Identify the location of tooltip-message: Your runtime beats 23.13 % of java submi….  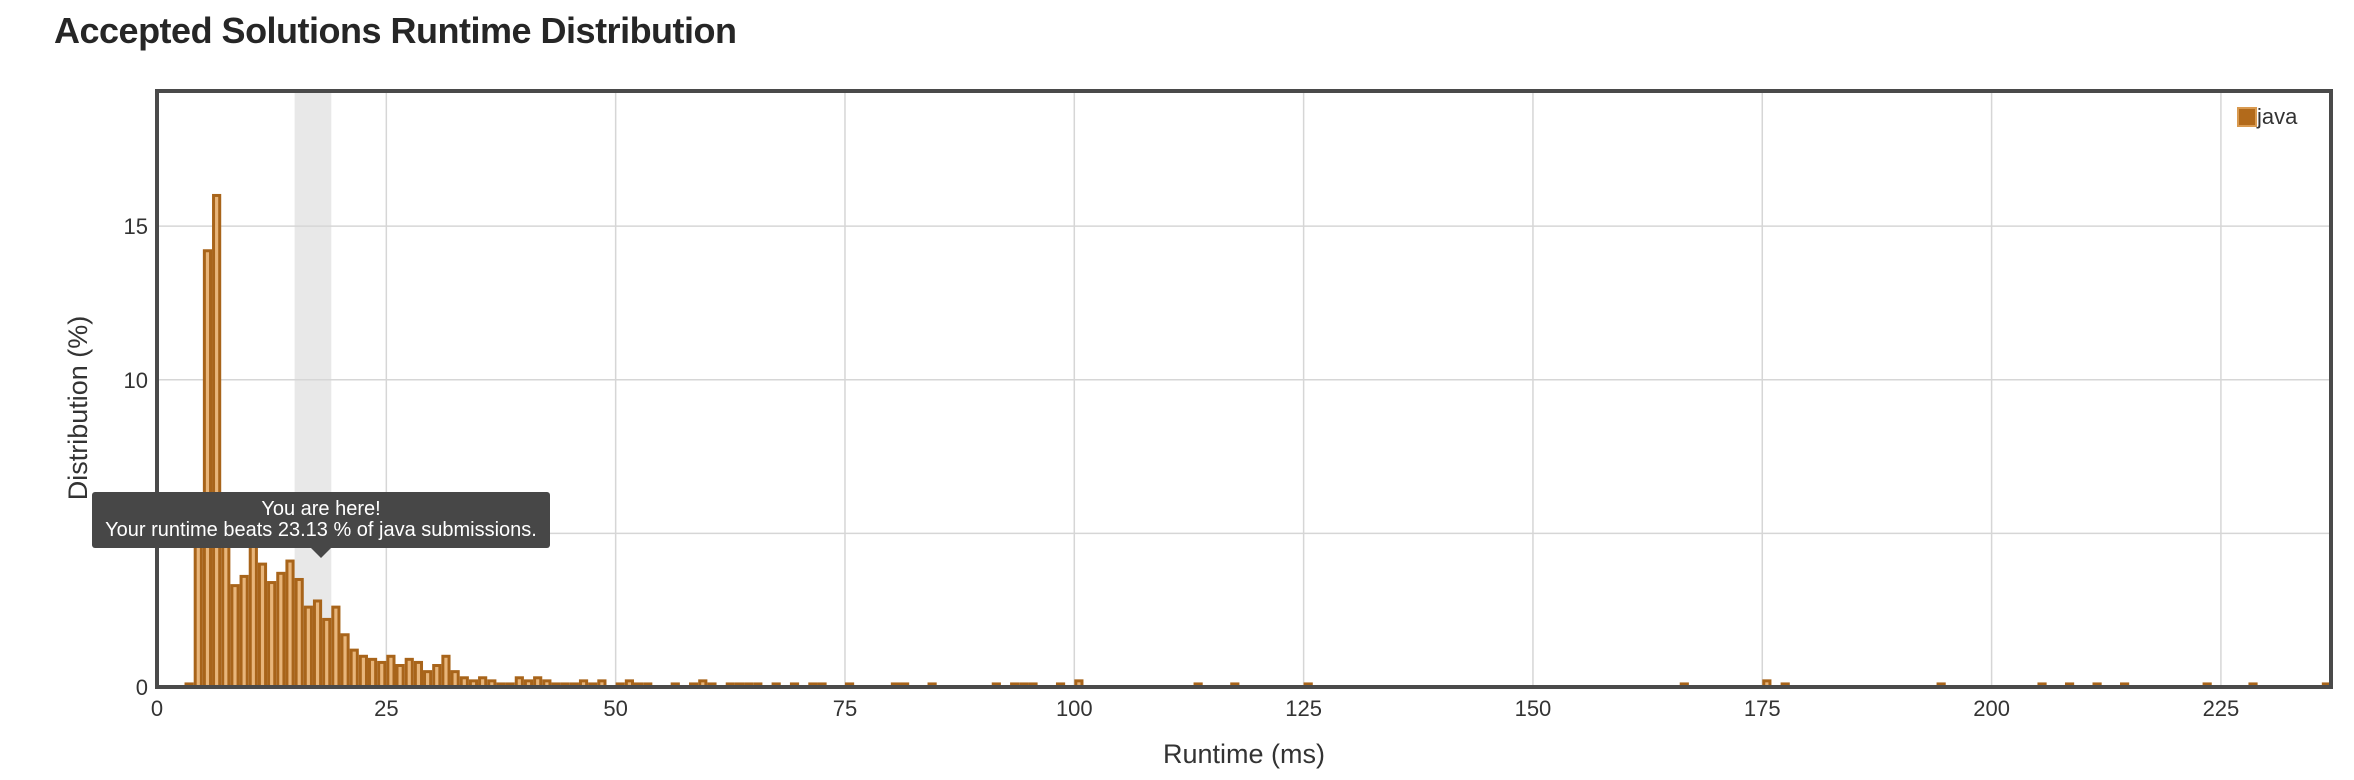
(321, 530).